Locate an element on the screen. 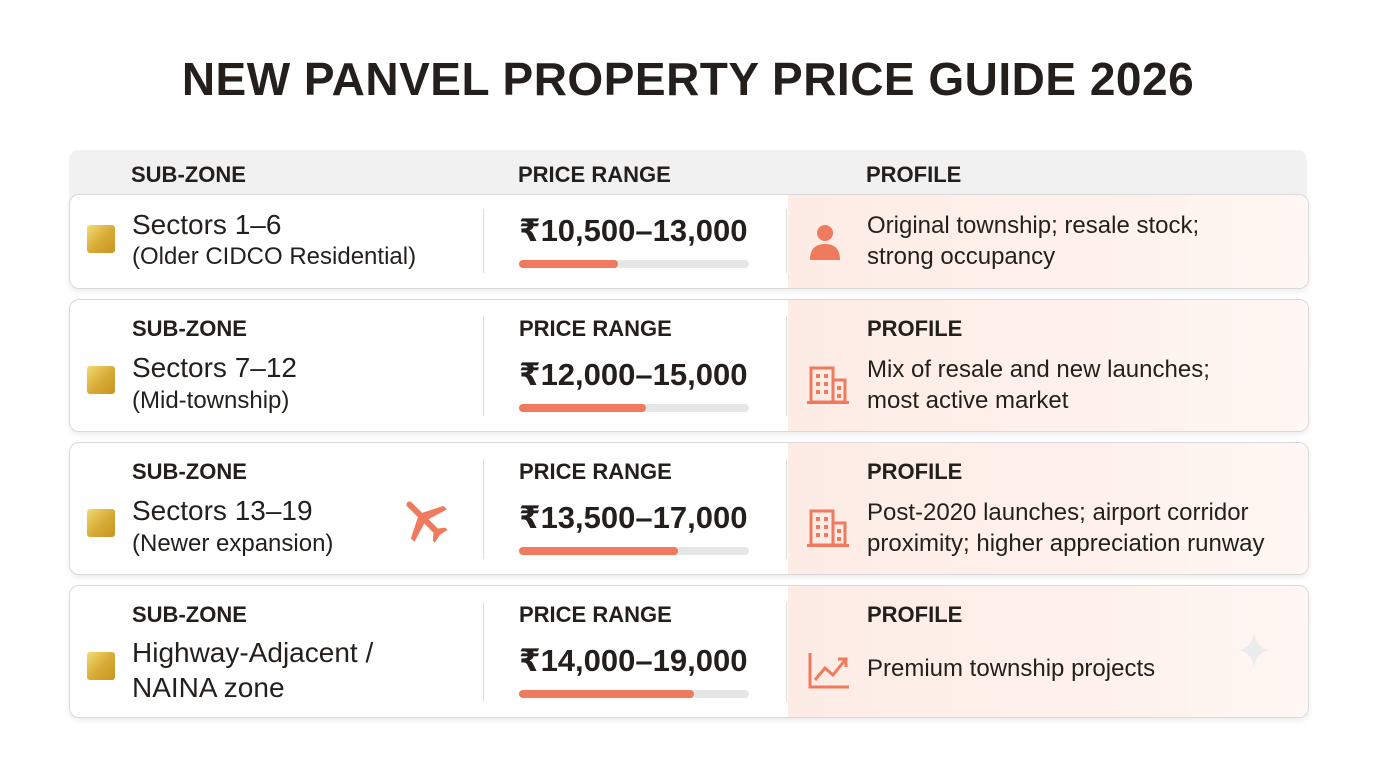 This screenshot has width=1376, height=768. profile-line: Mix of resale and new launches; is located at coordinates (1038, 369).